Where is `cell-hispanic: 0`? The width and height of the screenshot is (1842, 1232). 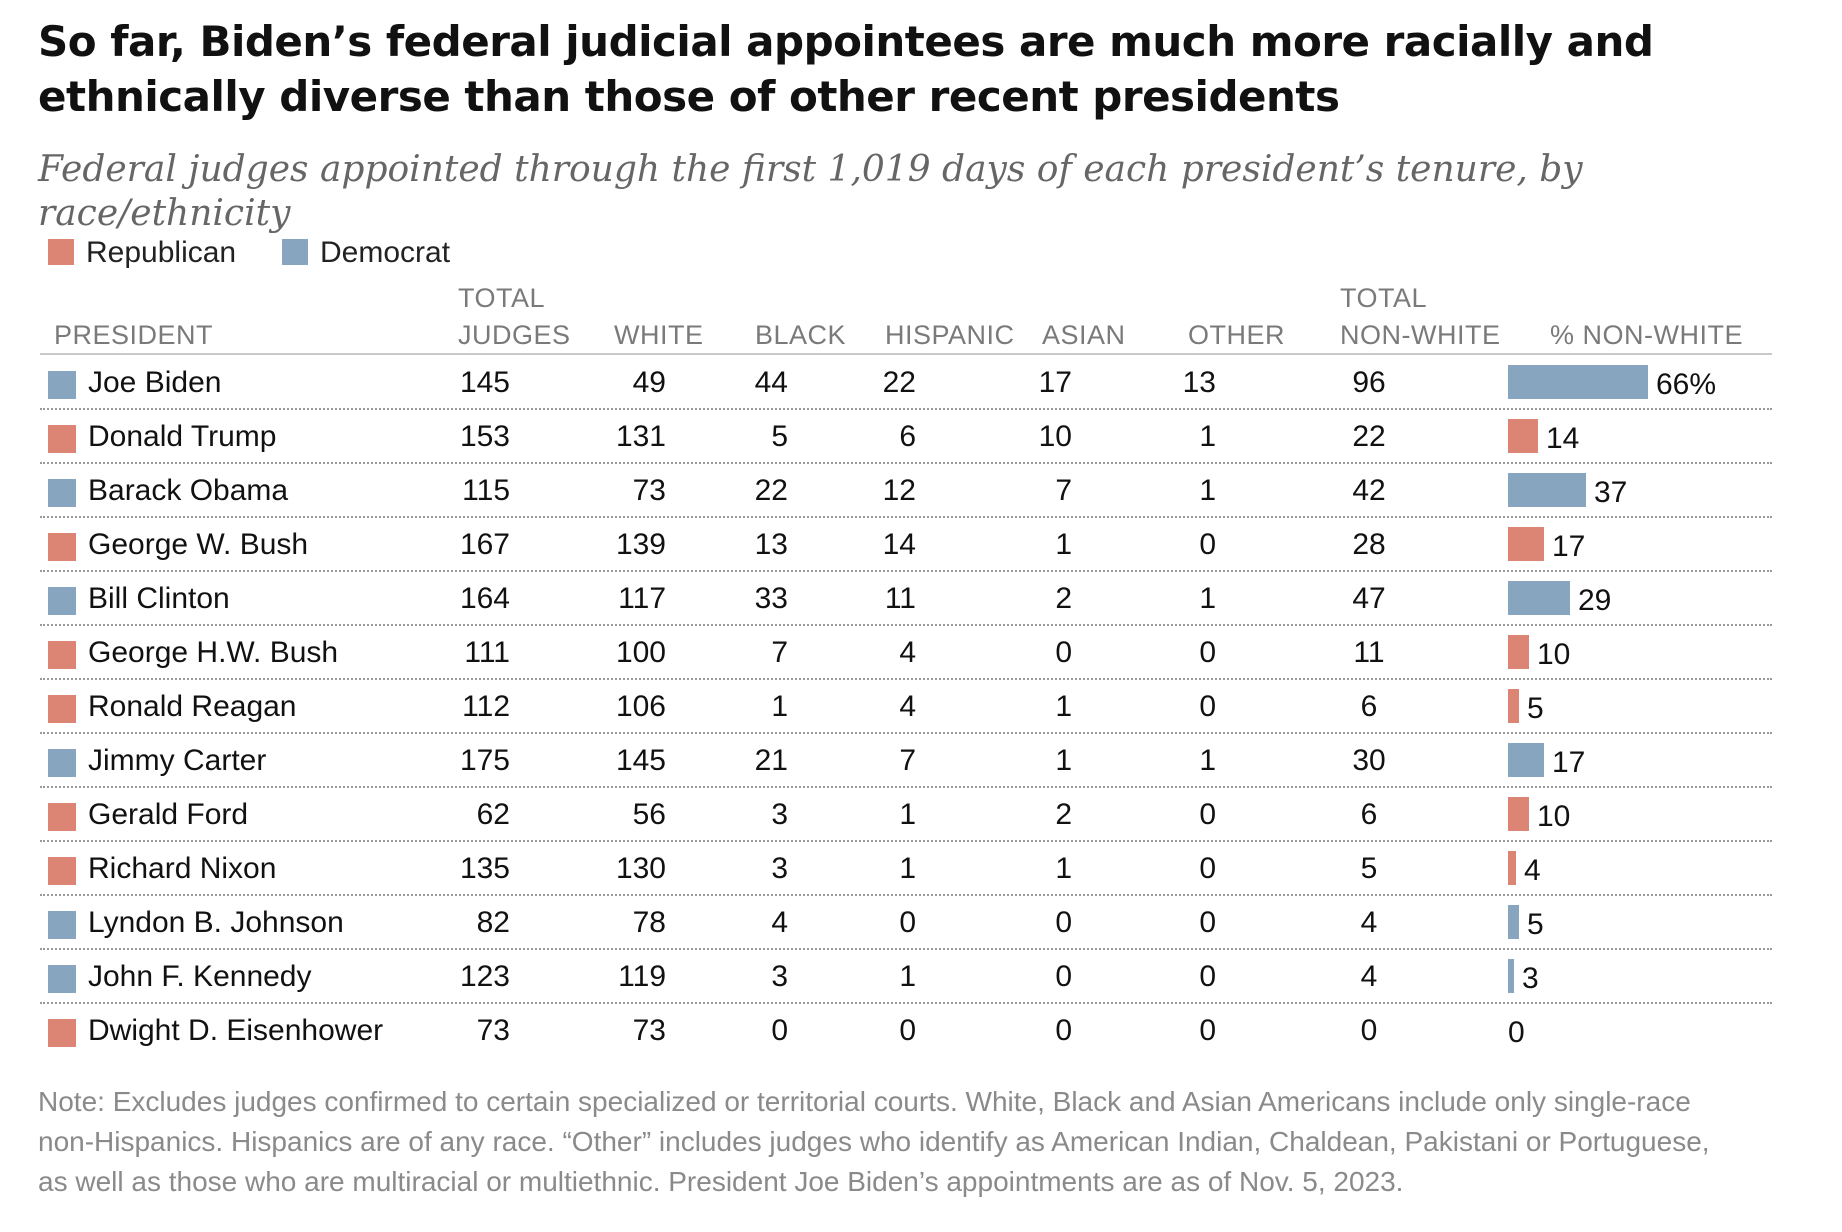 cell-hispanic: 0 is located at coordinates (907, 922).